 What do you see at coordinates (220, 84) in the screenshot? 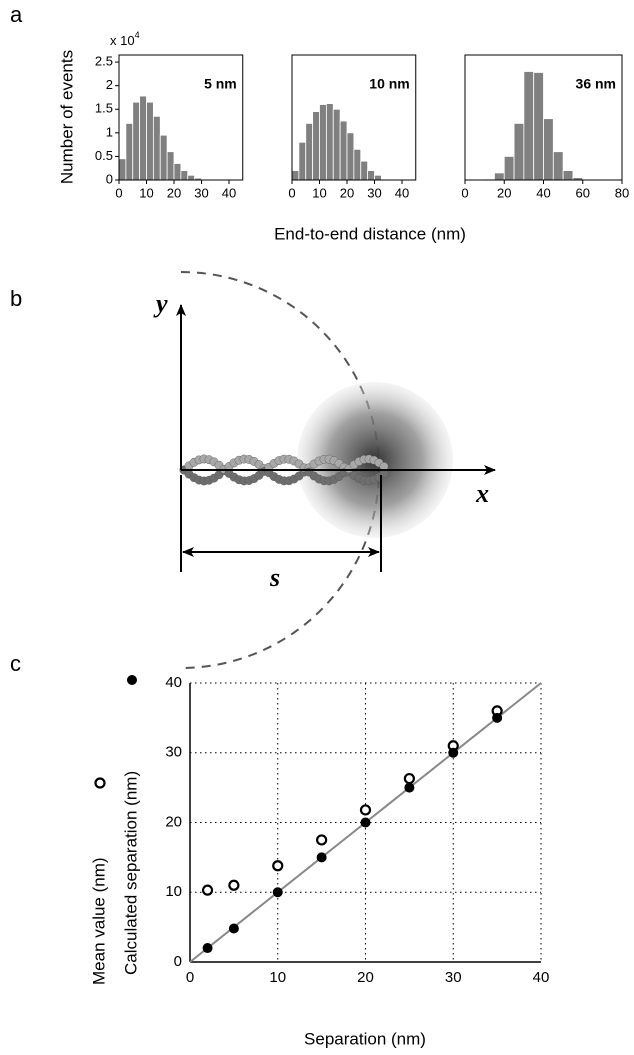
I see `annotation: 5 nm` at bounding box center [220, 84].